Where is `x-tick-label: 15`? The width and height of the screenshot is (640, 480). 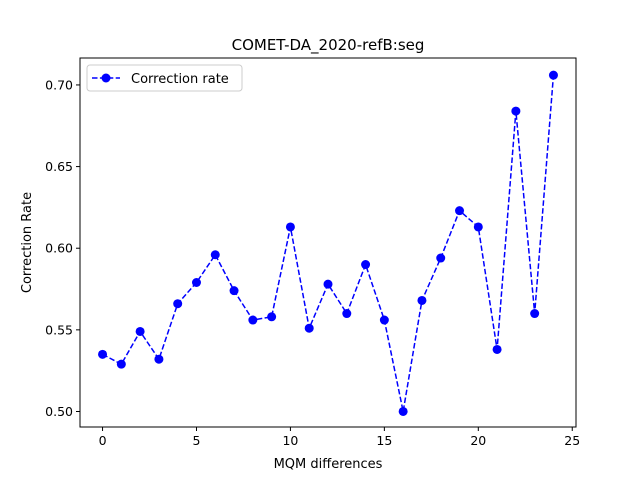
x-tick-label: 15 is located at coordinates (384, 440).